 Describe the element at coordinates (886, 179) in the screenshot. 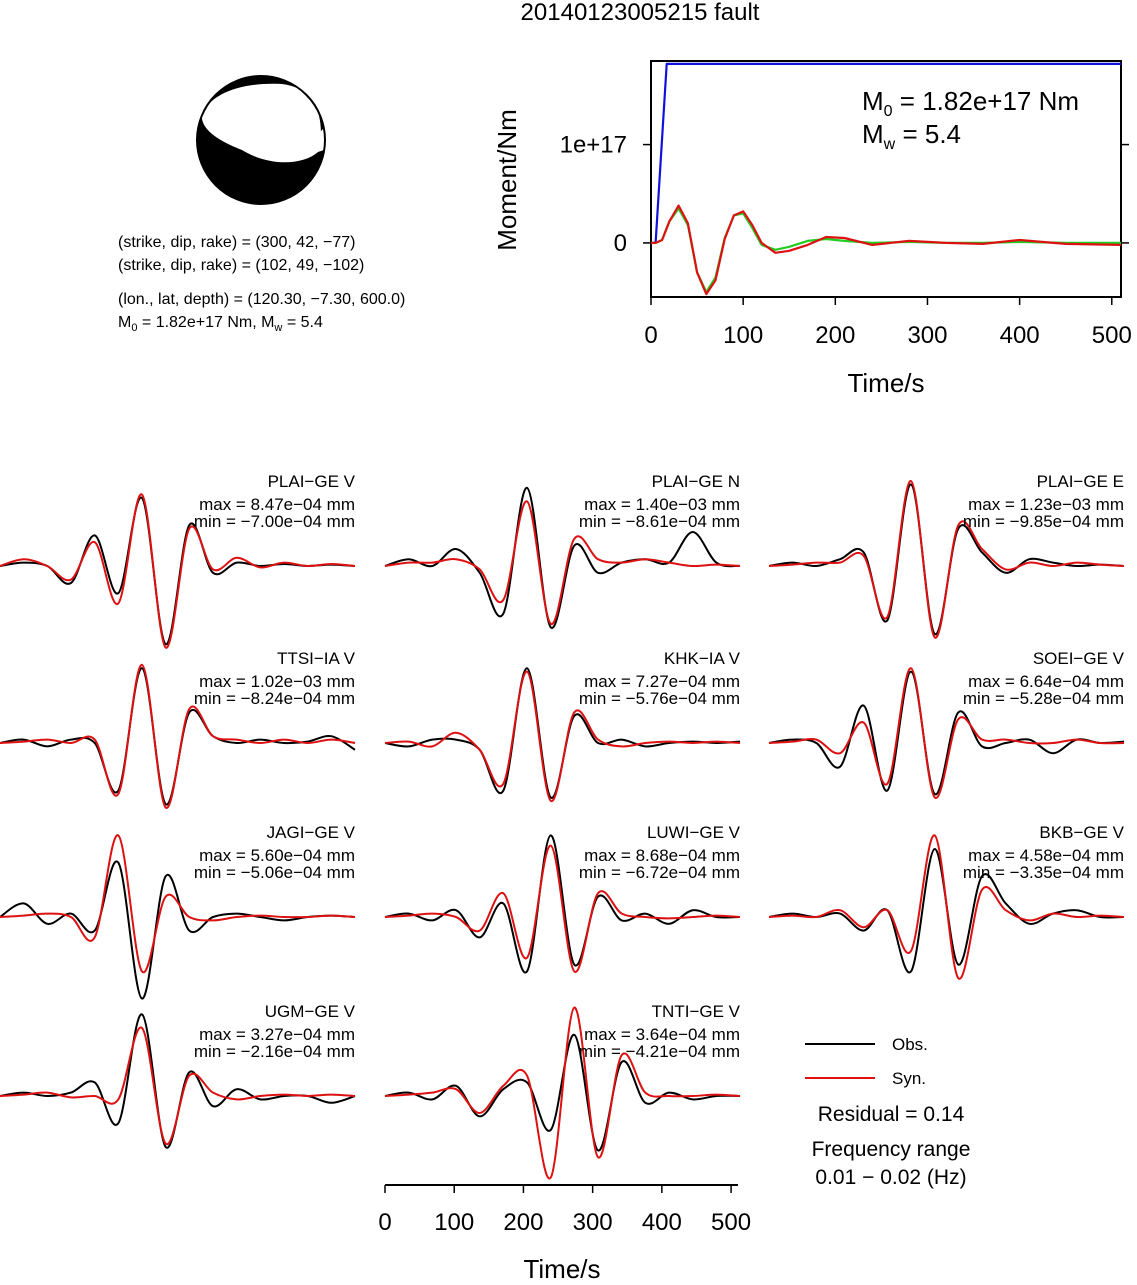

I see `moment-plot-frame` at that location.